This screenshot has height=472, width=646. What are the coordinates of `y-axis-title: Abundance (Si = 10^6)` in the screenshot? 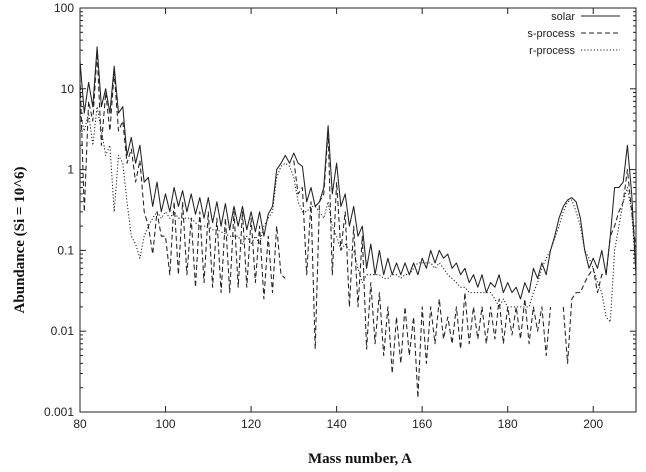 It's located at (20, 240).